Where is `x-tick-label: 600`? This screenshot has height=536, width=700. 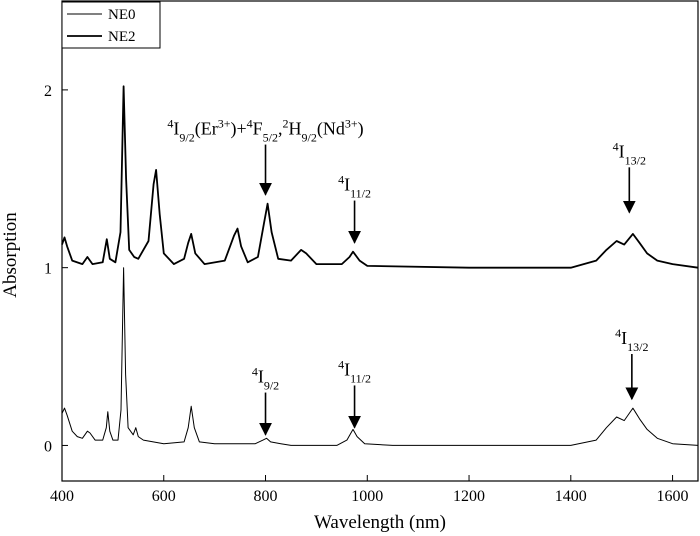
x-tick-label: 600 is located at coordinates (164, 496).